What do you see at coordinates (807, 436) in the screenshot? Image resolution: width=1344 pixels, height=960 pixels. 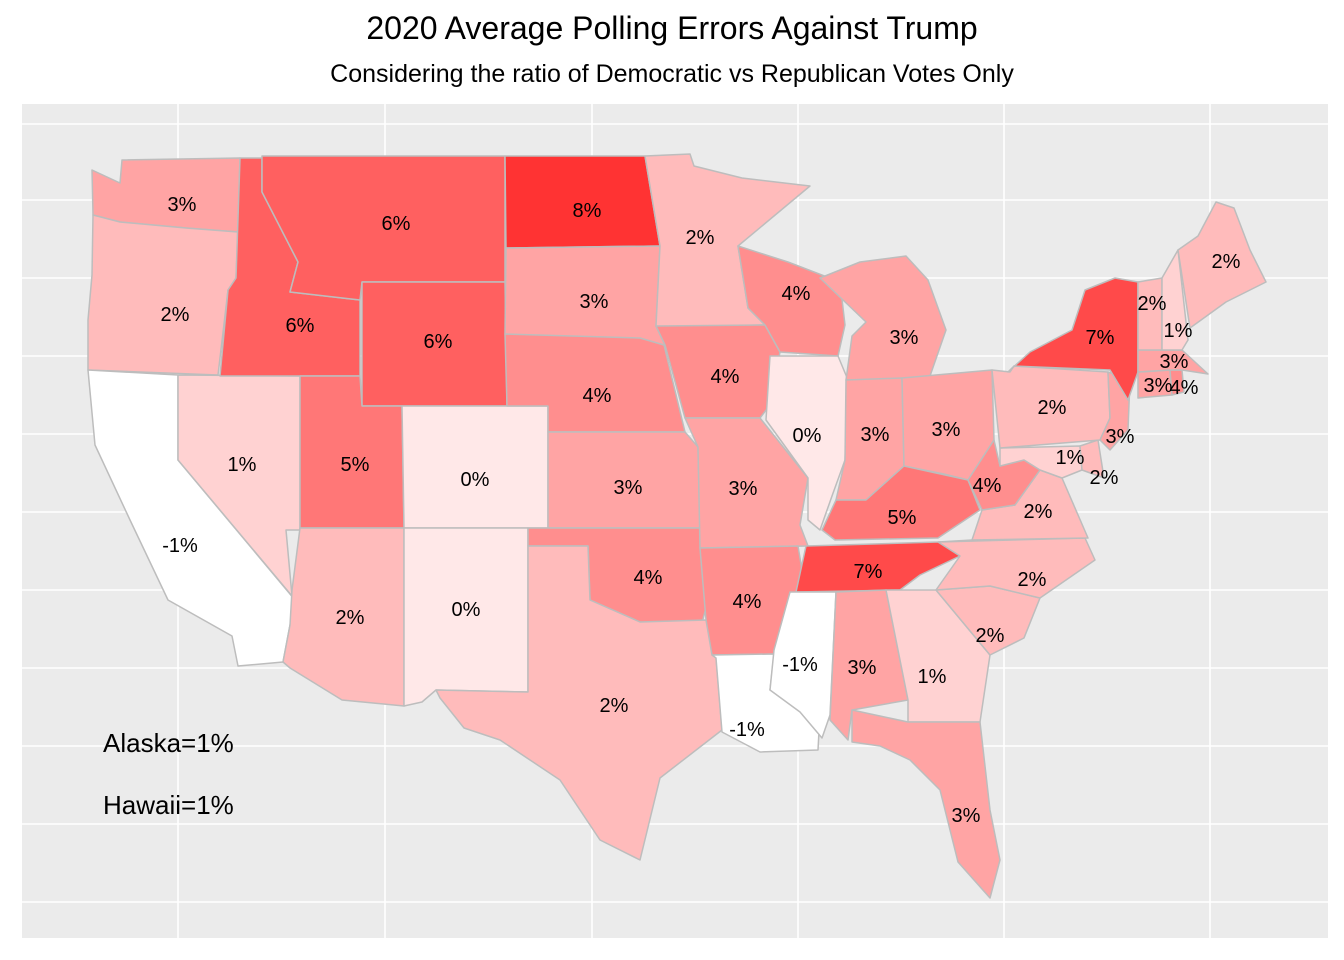 I see `state-label-illinois: 0%` at bounding box center [807, 436].